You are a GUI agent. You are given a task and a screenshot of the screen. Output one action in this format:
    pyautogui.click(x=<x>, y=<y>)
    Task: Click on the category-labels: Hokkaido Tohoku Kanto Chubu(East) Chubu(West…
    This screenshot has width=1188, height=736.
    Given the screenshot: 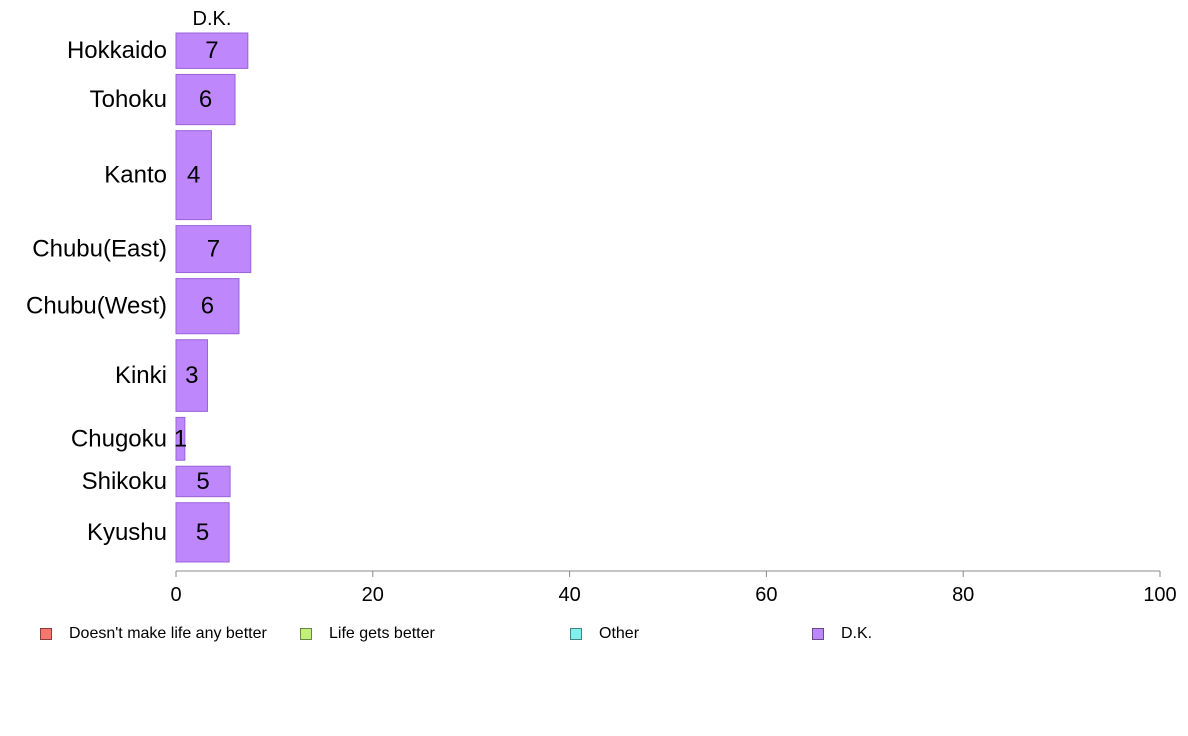 What is the action you would take?
    pyautogui.click(x=96, y=291)
    